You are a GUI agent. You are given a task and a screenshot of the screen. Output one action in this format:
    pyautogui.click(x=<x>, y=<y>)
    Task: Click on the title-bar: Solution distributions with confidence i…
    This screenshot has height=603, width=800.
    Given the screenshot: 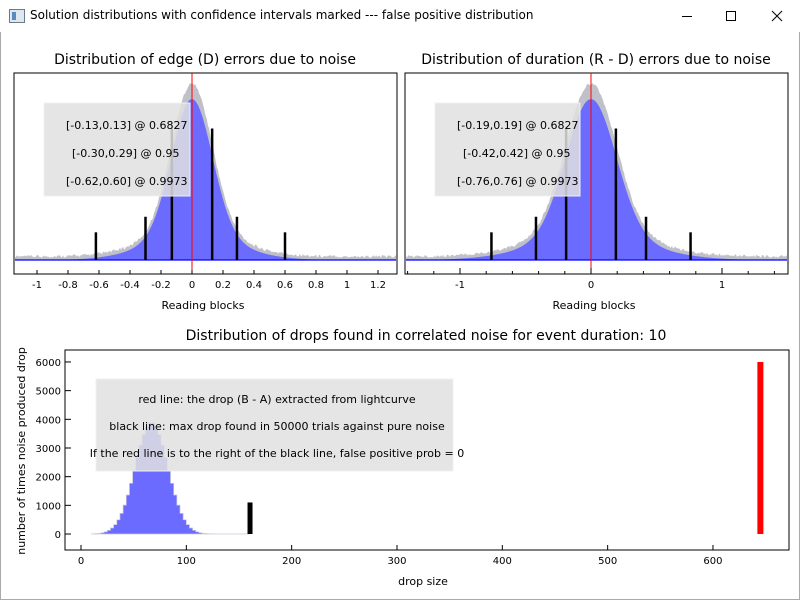 What is the action you would take?
    pyautogui.click(x=400, y=16)
    